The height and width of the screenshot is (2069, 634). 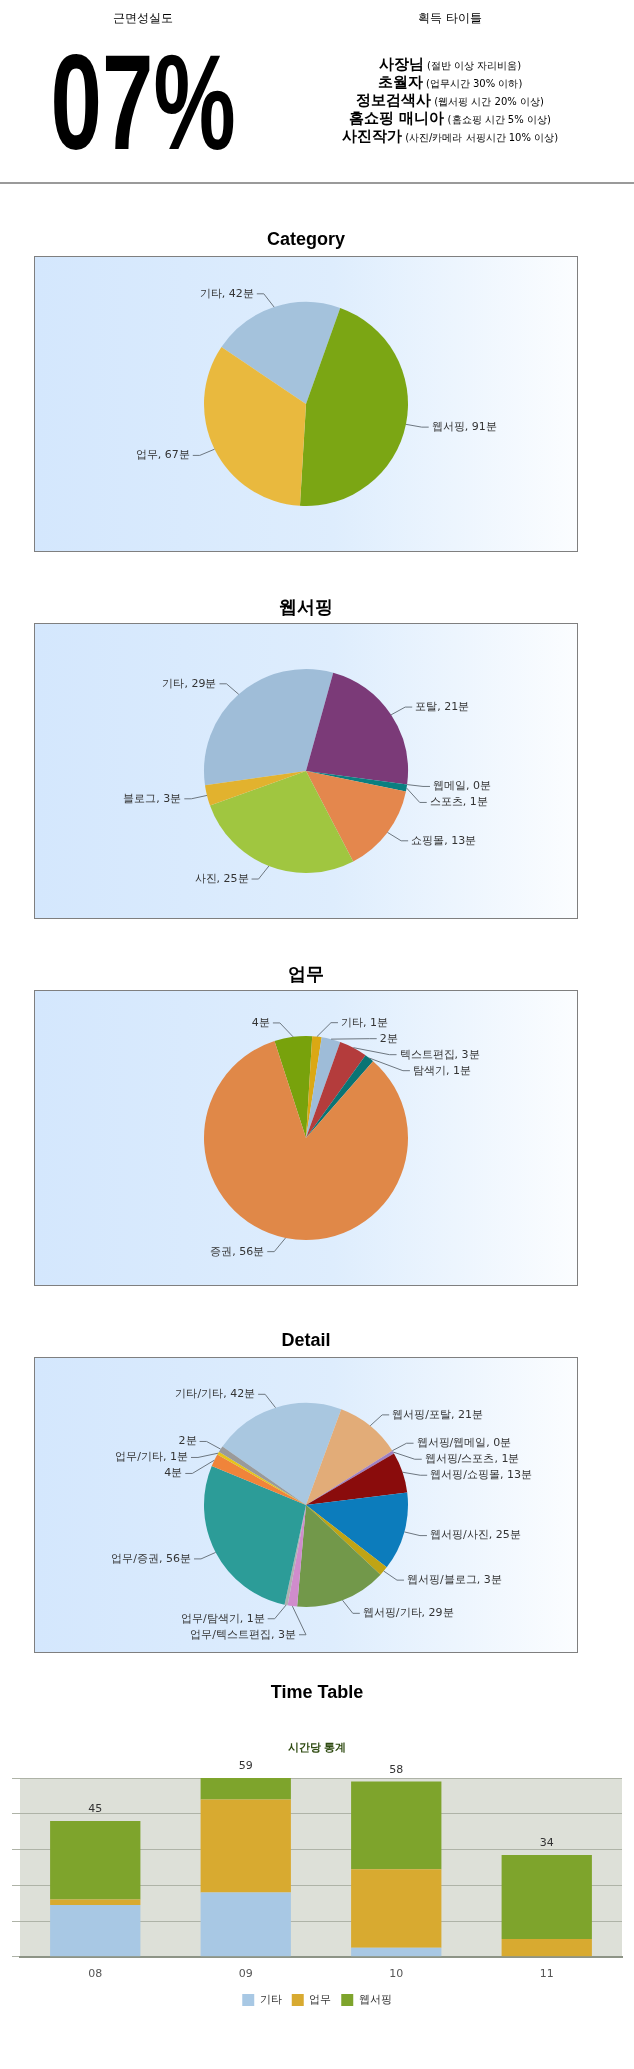 I want to click on legend-label: 웹서핑/웹메일, 0분, so click(x=464, y=1443).